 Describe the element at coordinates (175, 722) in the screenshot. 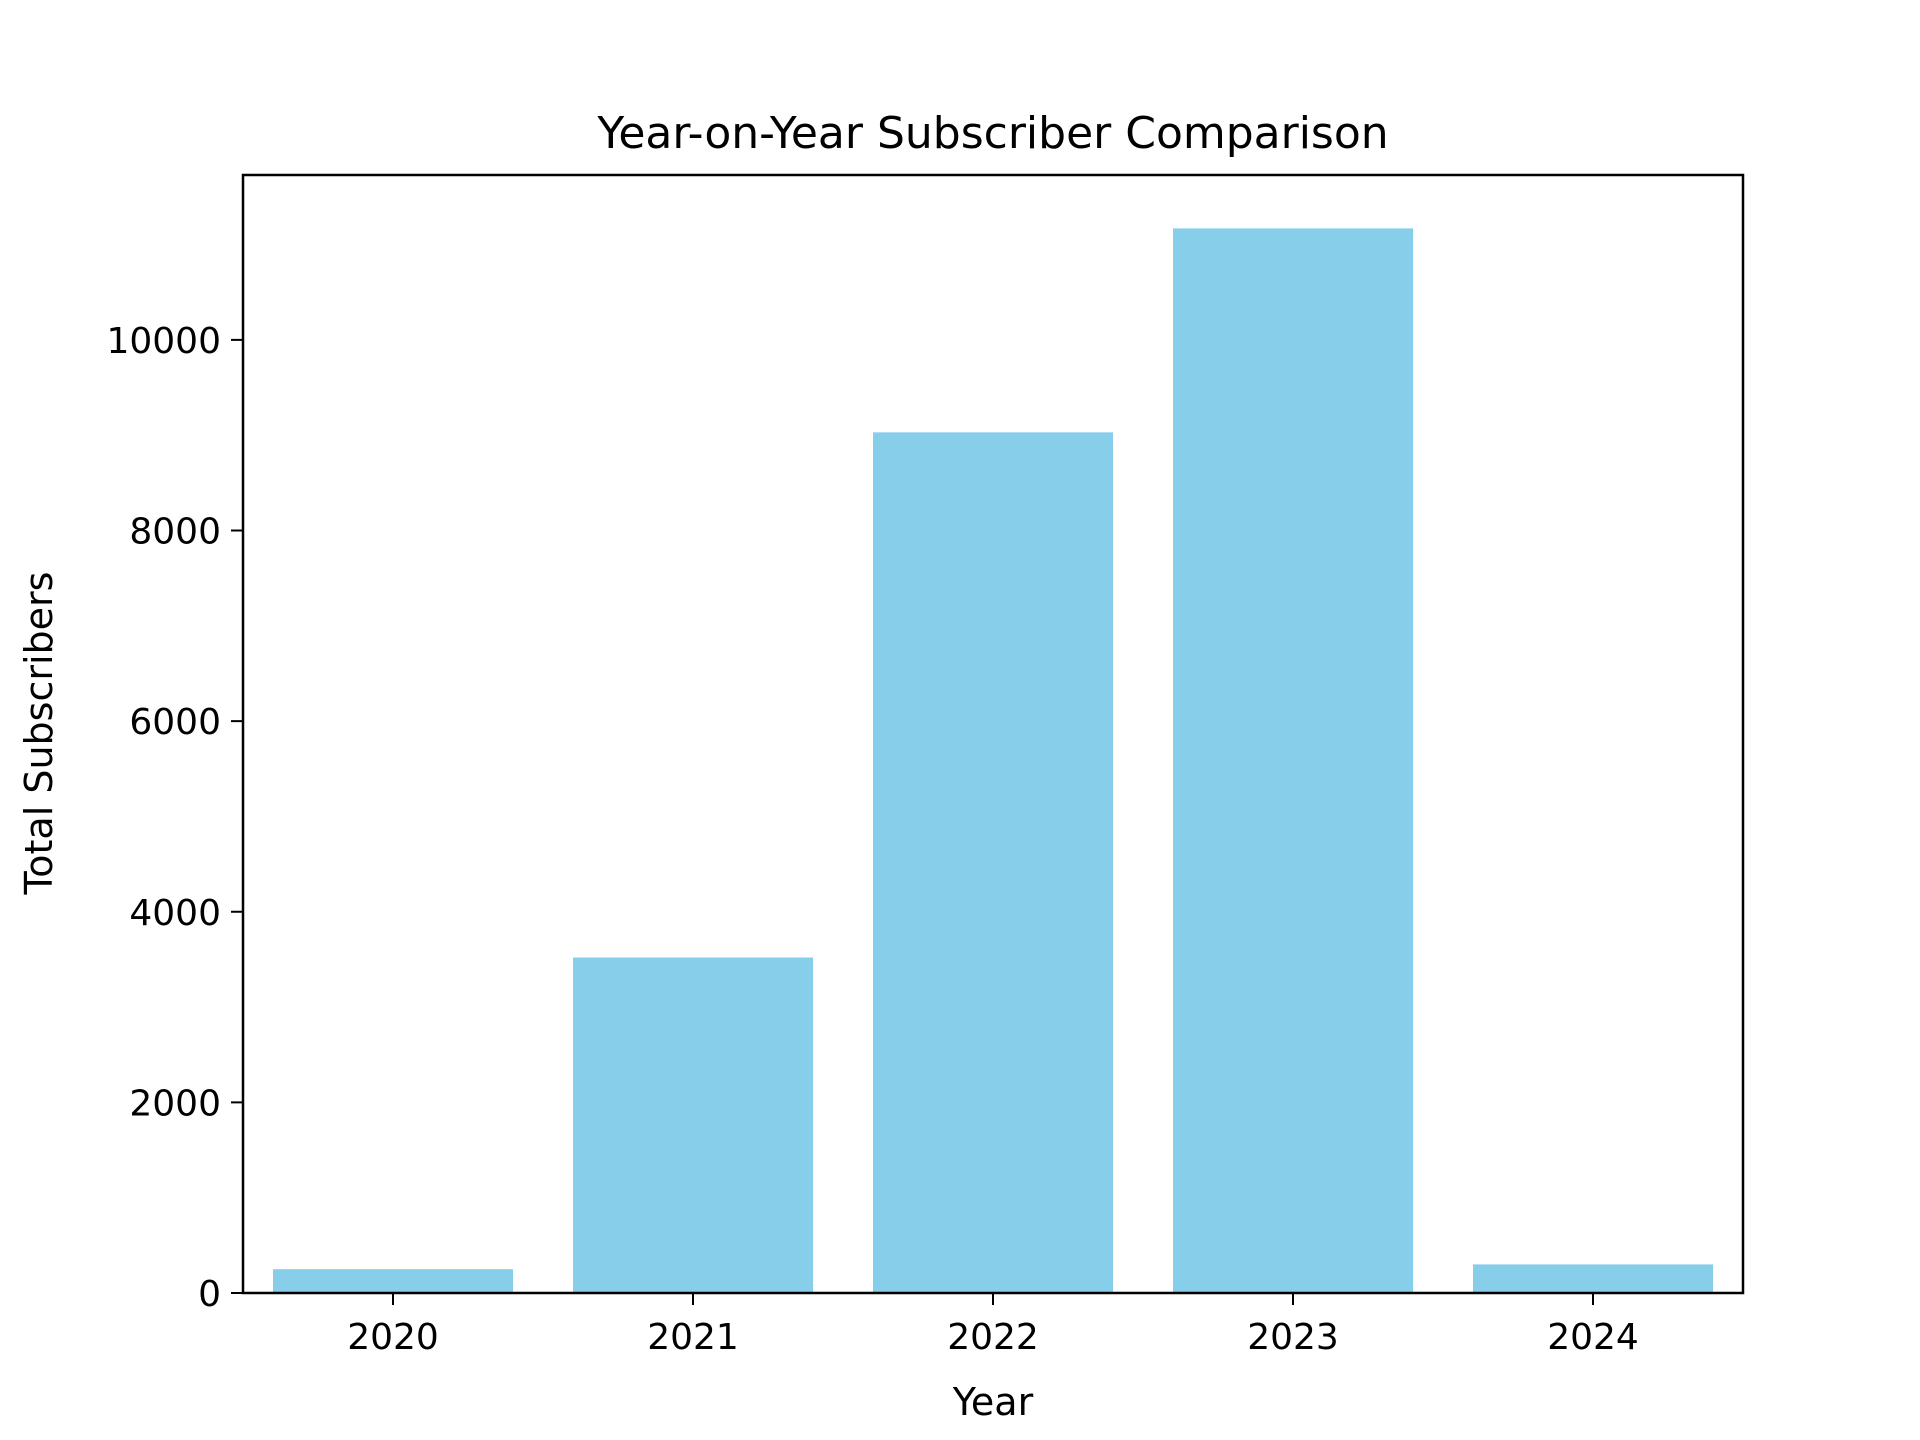

I see `y-tick-label: 6000` at that location.